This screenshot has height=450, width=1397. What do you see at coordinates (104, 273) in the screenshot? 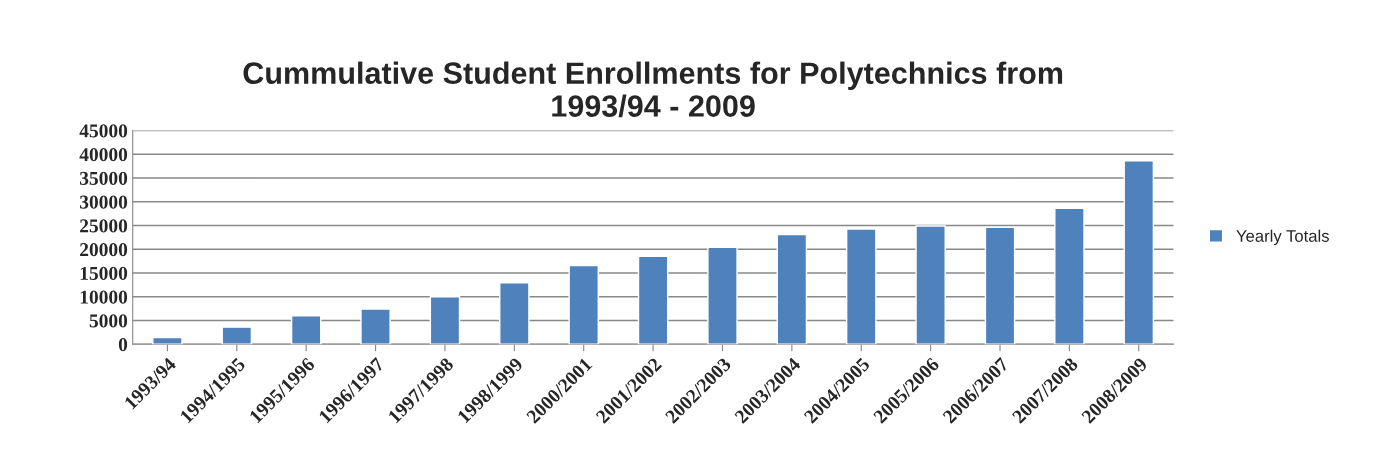
I see `y-tick-label: 15000` at bounding box center [104, 273].